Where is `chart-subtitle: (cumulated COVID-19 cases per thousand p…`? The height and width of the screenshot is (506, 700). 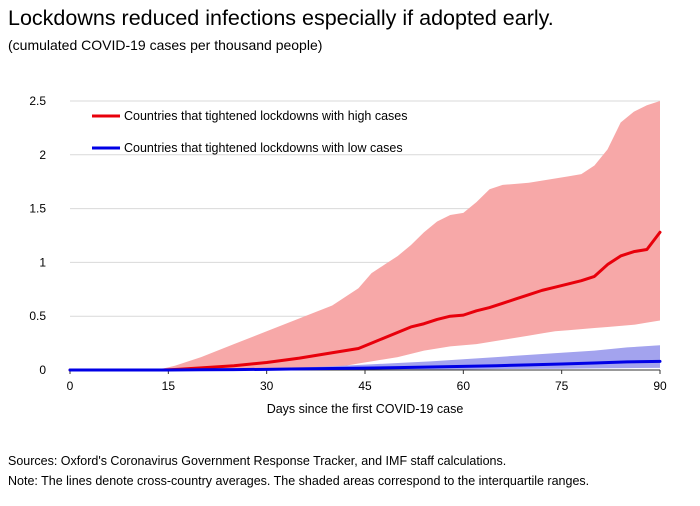 chart-subtitle: (cumulated COVID-19 cases per thousand p… is located at coordinates (165, 45).